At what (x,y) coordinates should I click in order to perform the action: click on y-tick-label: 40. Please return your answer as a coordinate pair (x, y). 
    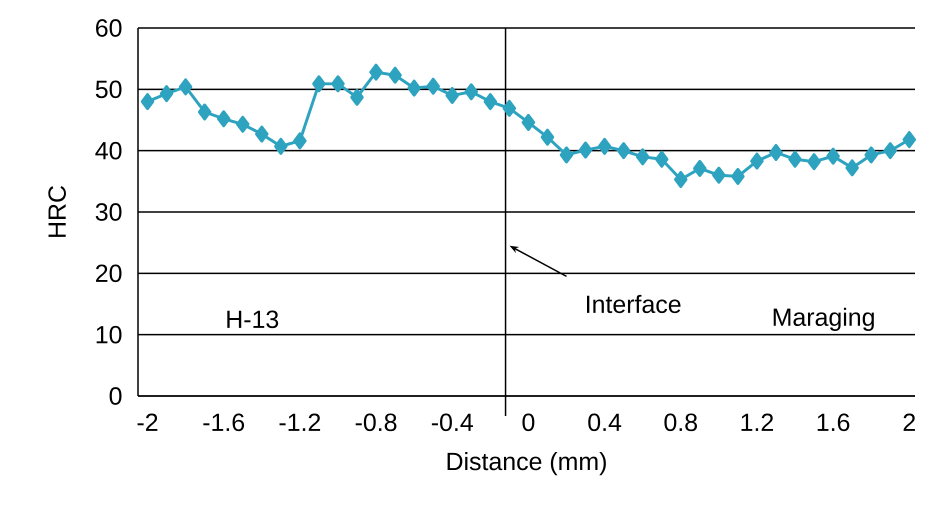
    Looking at the image, I should click on (108, 151).